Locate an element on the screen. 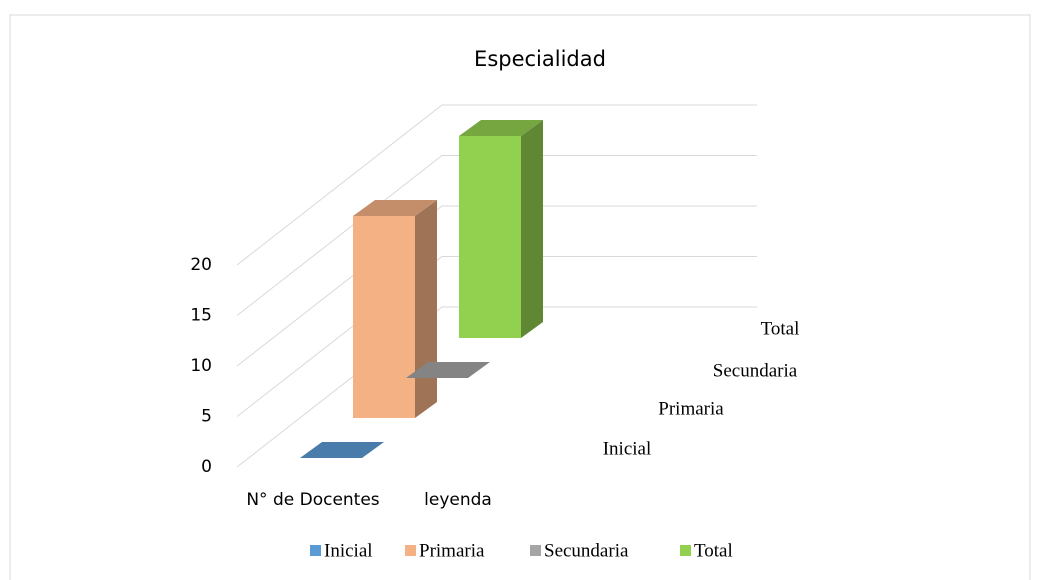 This screenshot has height=580, width=1044. y-tick-label: 0 is located at coordinates (206, 467).